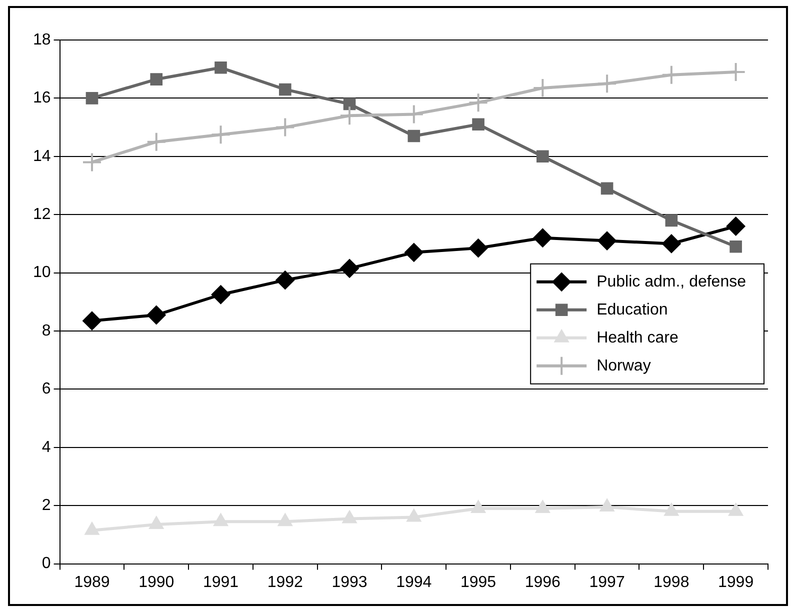 The width and height of the screenshot is (798, 615). Describe the element at coordinates (46, 389) in the screenshot. I see `y-tick-label: 6` at that location.